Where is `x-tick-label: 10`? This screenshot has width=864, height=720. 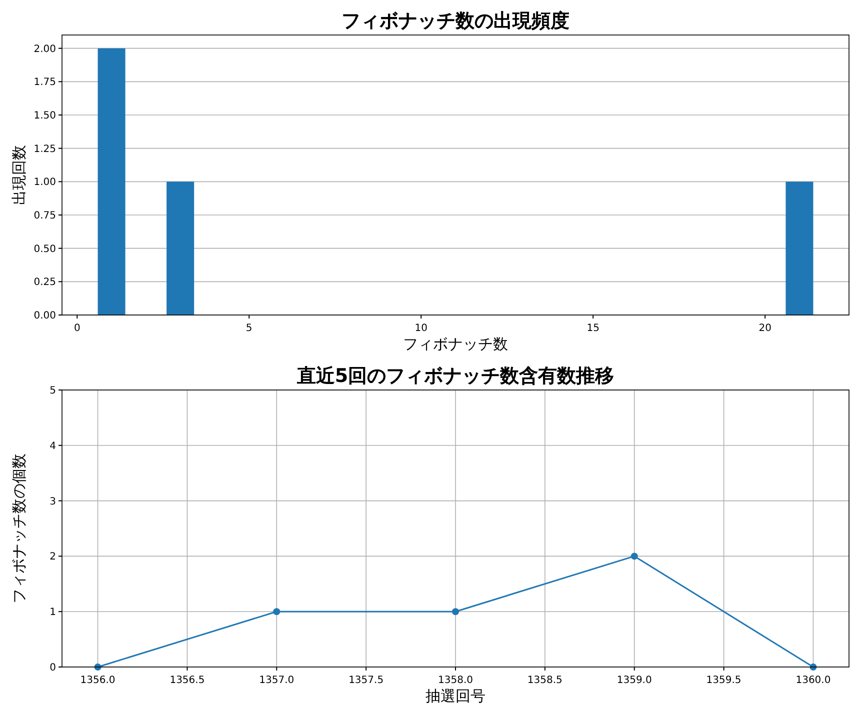 x-tick-label: 10 is located at coordinates (421, 328).